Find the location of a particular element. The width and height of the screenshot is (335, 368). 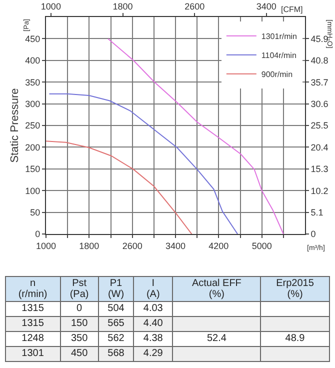

y2-tick-label: 15.3 is located at coordinates (319, 169).